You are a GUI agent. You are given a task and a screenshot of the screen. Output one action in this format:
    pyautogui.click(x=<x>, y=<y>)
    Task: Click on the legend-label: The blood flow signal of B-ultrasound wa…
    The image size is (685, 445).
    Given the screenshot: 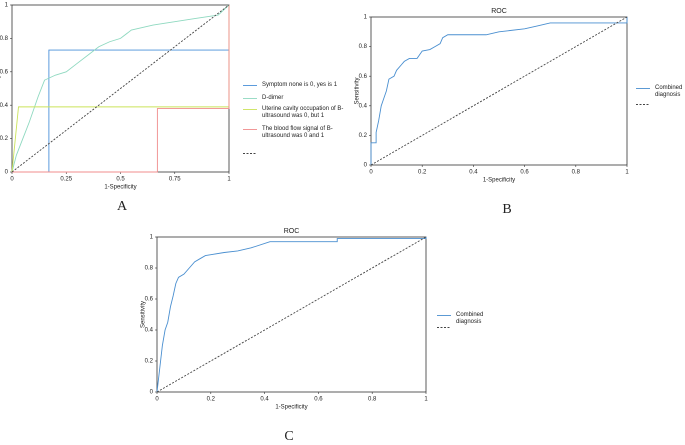 What is the action you would take?
    pyautogui.click(x=297, y=132)
    